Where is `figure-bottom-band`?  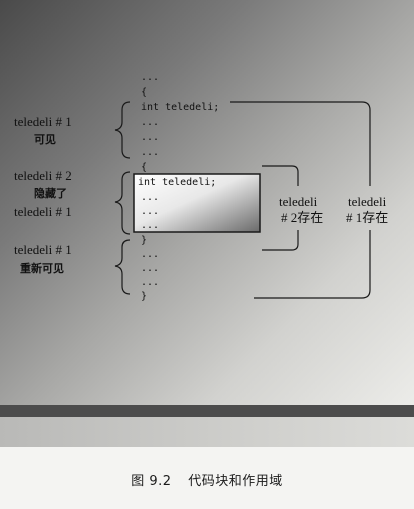
figure-bottom-band is located at coordinates (207, 411).